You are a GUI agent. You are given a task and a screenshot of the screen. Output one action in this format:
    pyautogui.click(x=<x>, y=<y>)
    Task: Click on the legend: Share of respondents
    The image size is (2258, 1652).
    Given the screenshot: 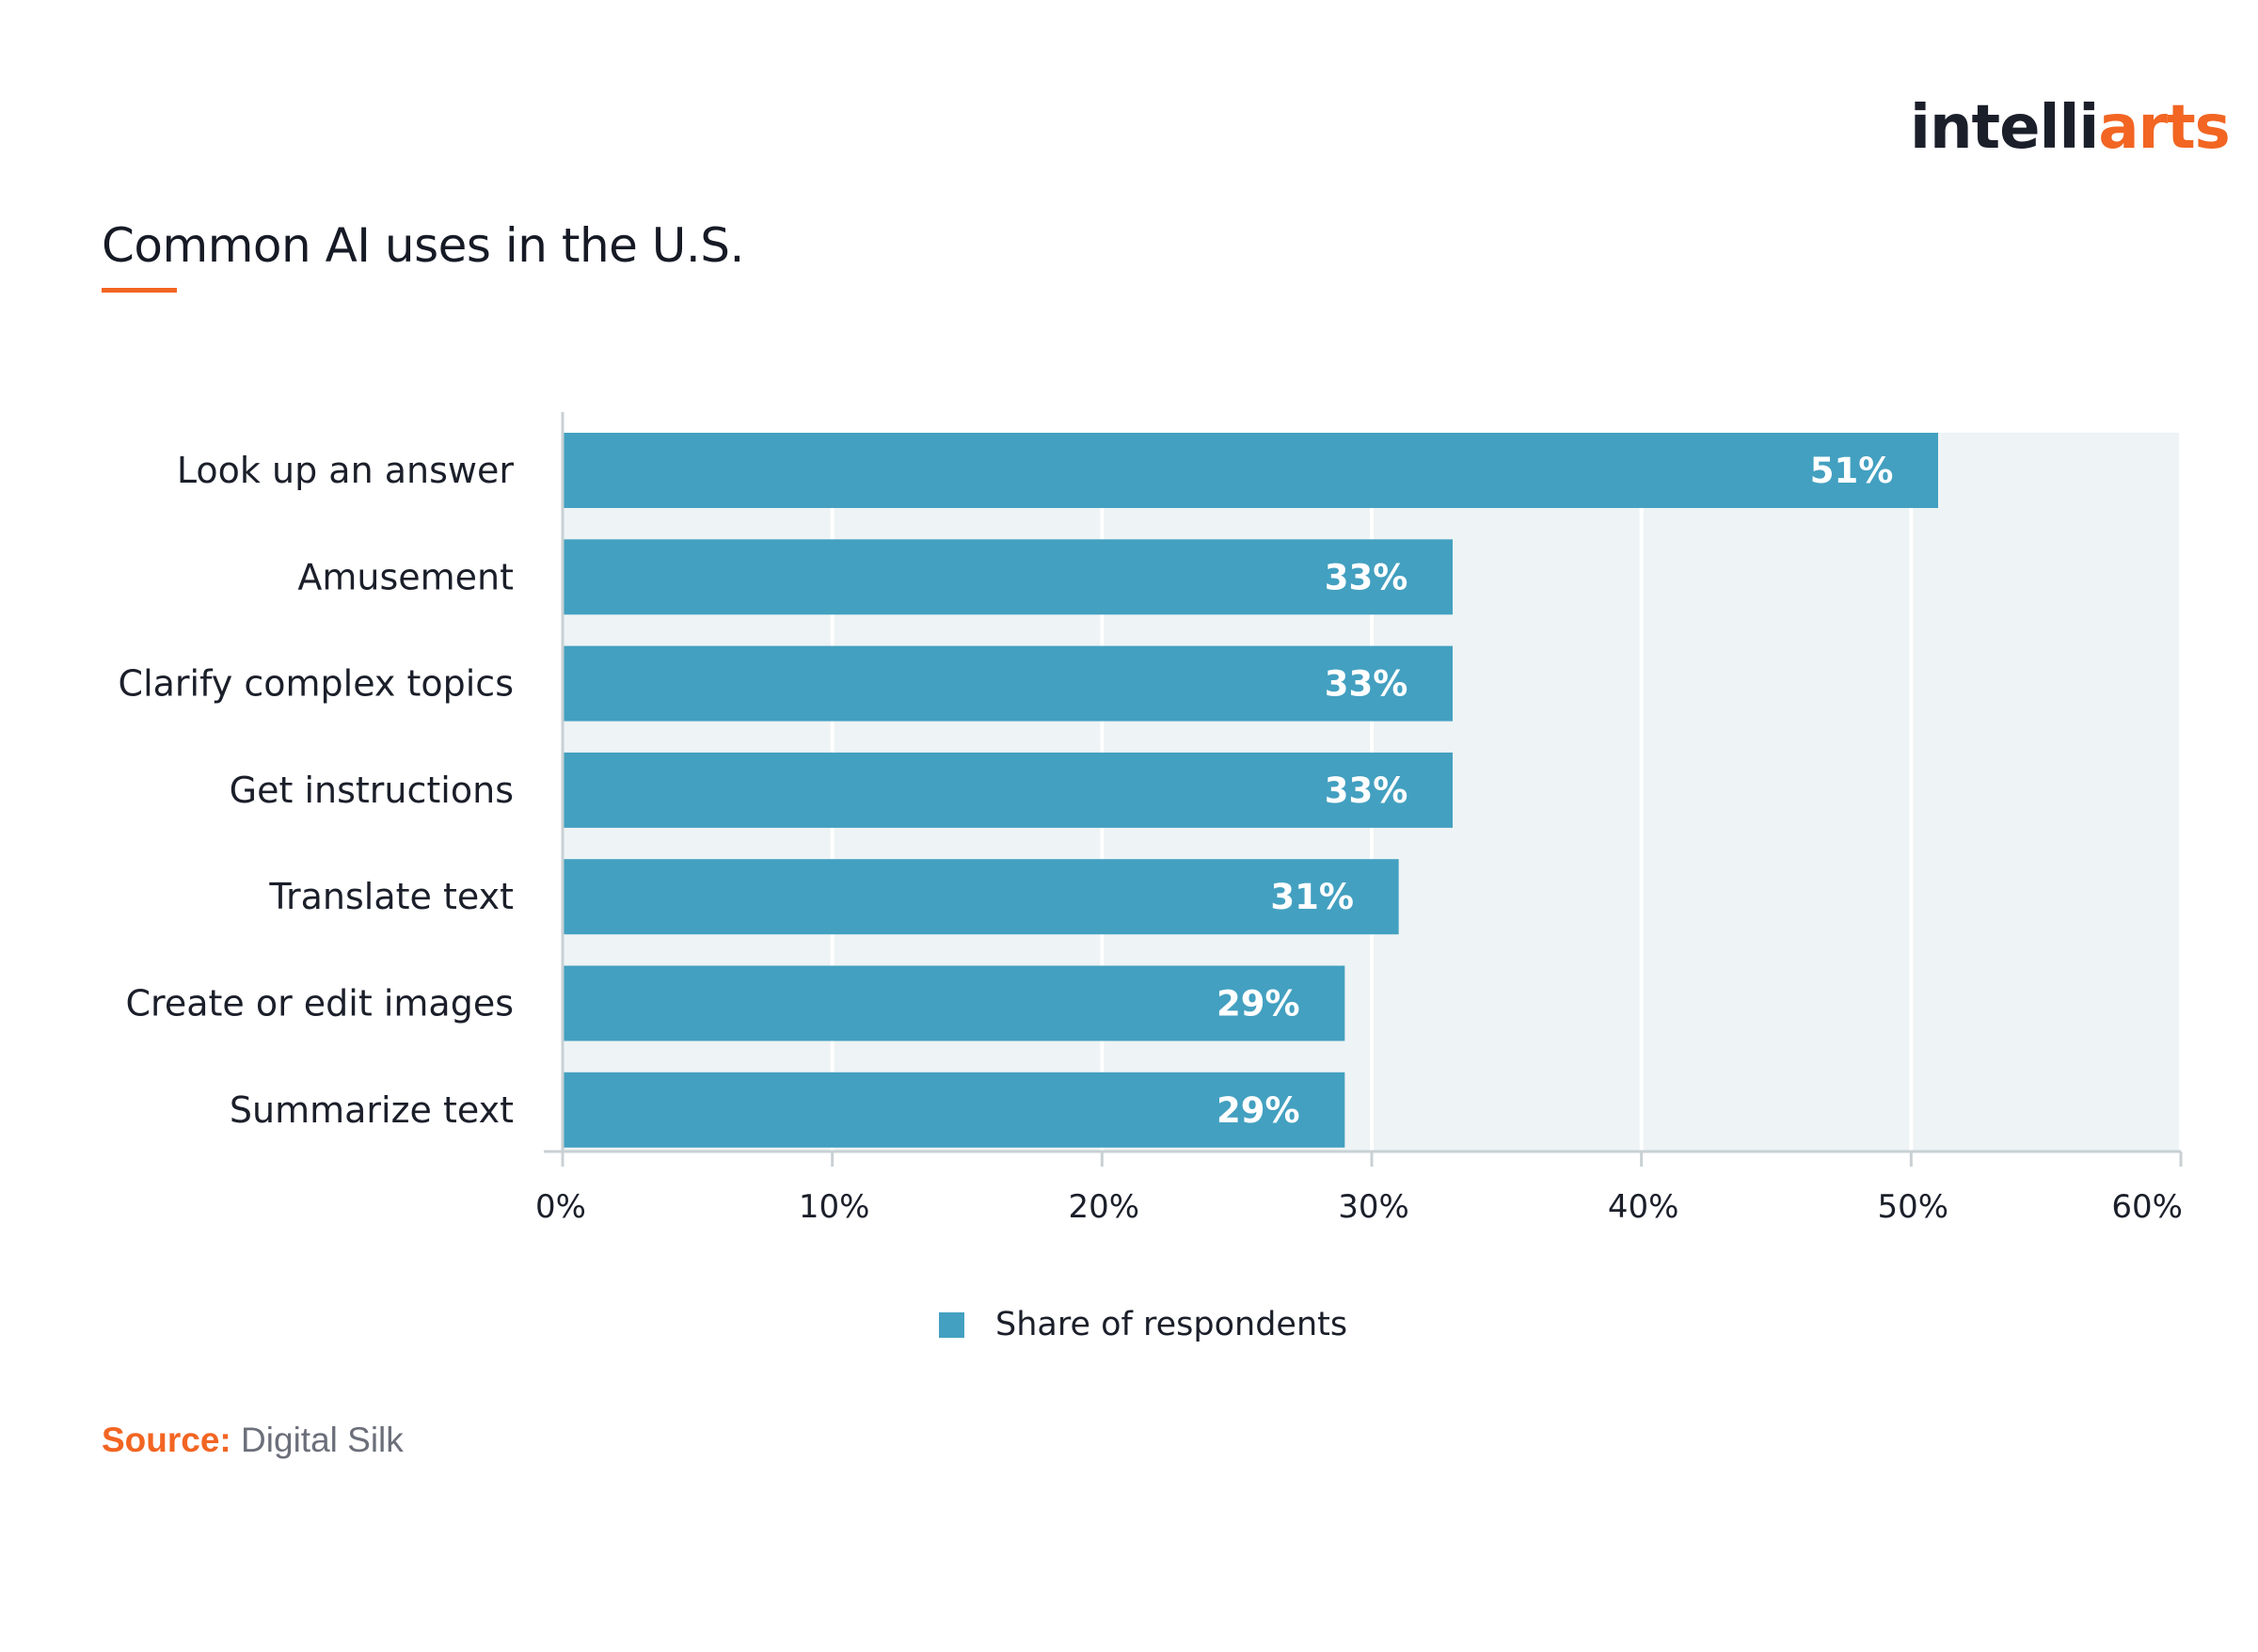 What is the action you would take?
    pyautogui.click(x=1143, y=1324)
    